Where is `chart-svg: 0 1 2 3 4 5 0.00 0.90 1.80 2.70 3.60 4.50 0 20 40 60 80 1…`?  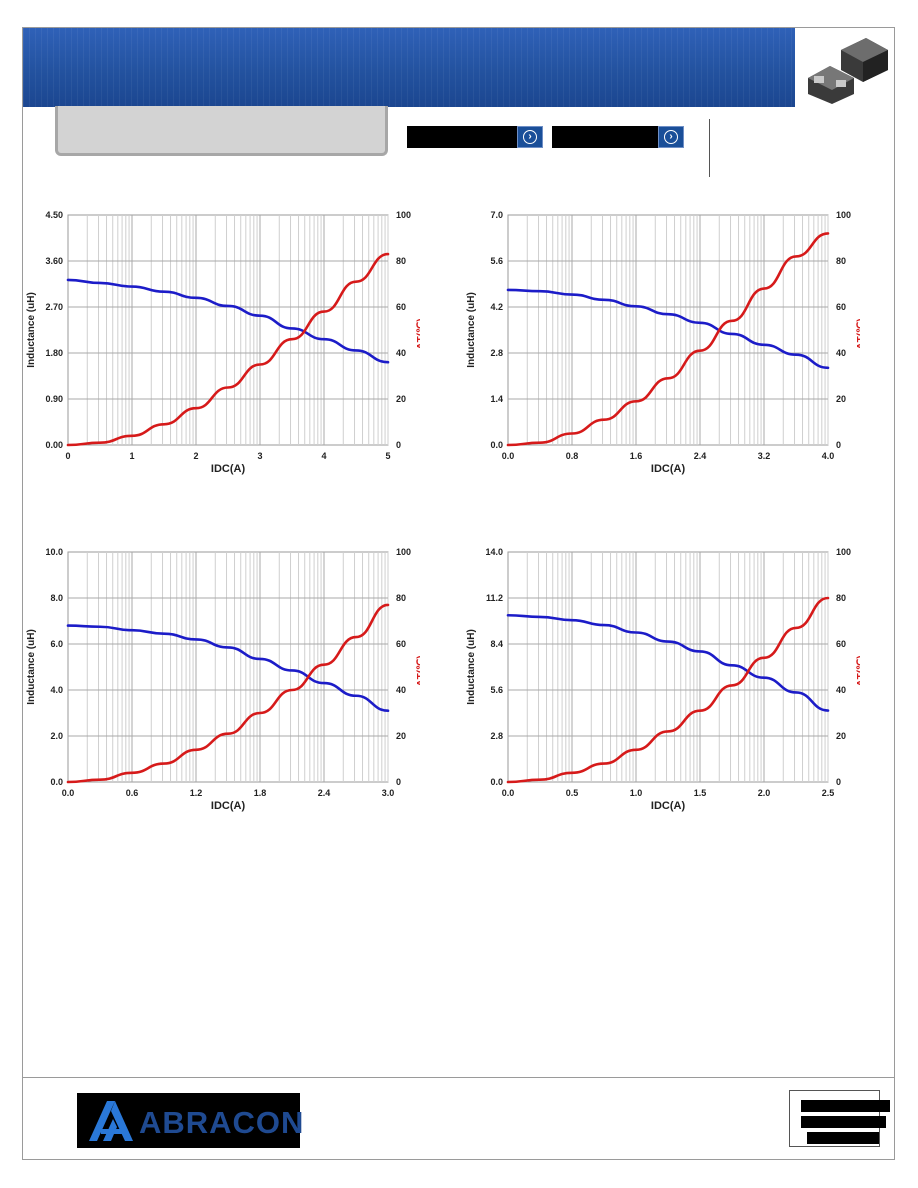 chart-svg: 0 1 2 3 4 5 0.00 0.90 1.80 2.70 3.60 4.50 0 20 40 60 80 1… is located at coordinates (226, 342).